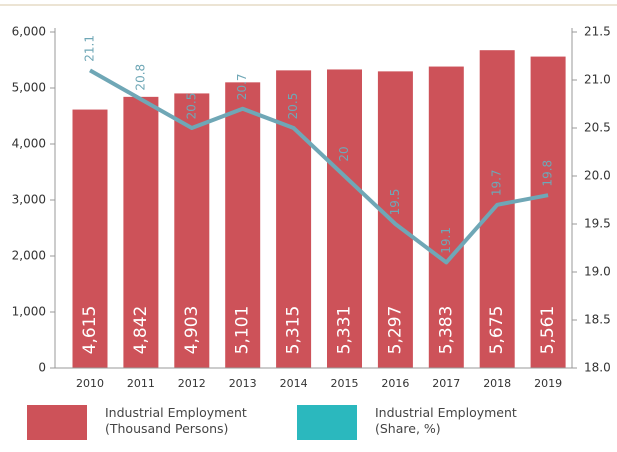  I want to click on bar-value-label: 5,297, so click(395, 330).